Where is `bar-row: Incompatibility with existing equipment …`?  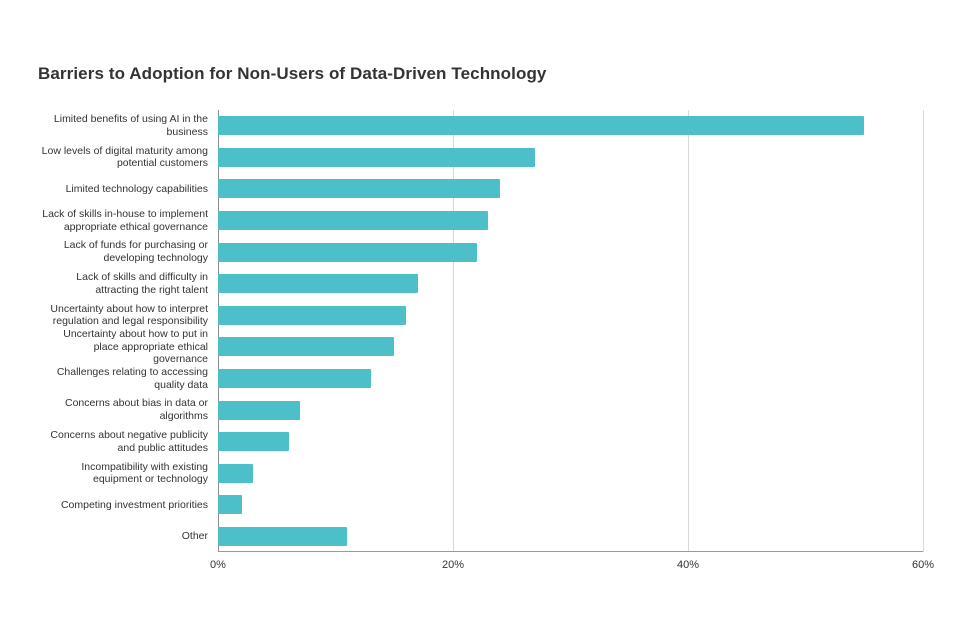 bar-row: Incompatibility with existing equipment … is located at coordinates (480, 474).